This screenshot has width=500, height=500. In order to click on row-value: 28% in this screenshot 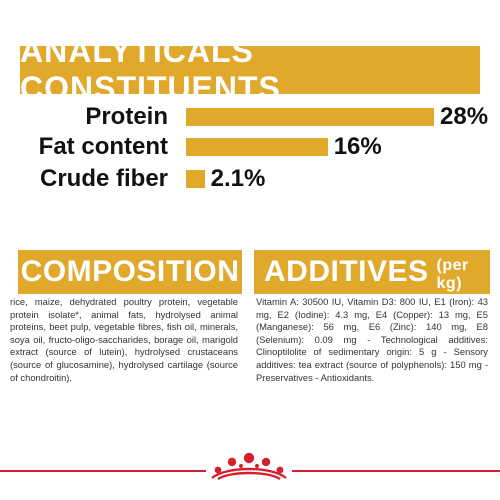, I will do `click(464, 116)`.